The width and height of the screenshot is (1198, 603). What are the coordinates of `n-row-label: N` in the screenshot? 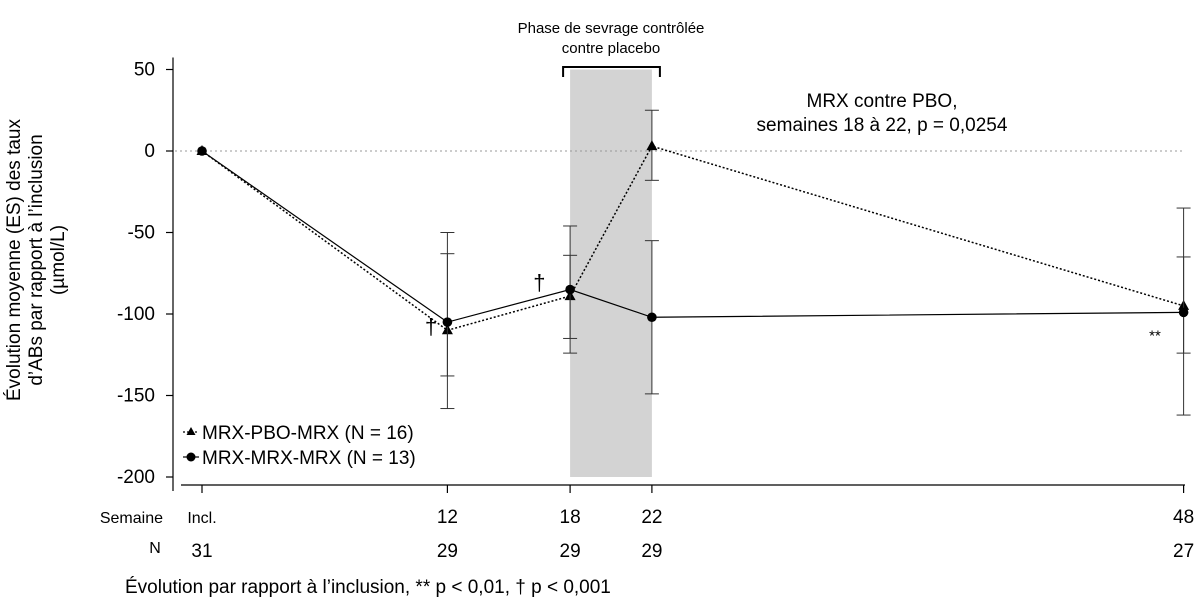 It's located at (155, 548).